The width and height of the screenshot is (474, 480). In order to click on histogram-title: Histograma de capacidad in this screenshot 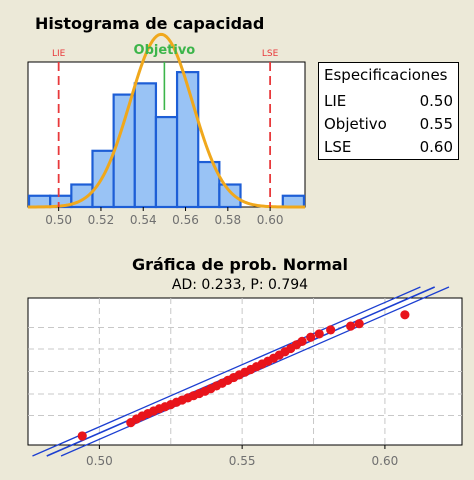, I will do `click(149, 23)`.